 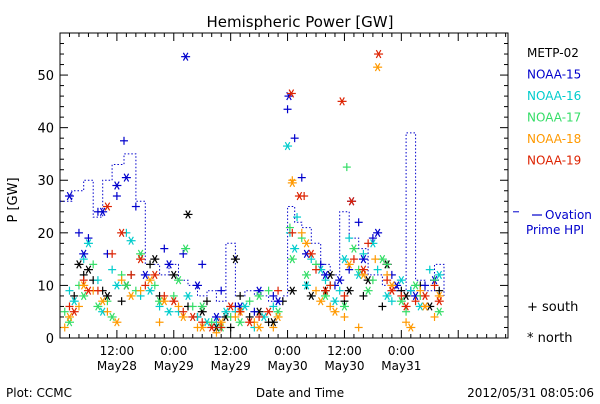 What do you see at coordinates (231, 366) in the screenshot?
I see `x-tick-date-label: May29` at bounding box center [231, 366].